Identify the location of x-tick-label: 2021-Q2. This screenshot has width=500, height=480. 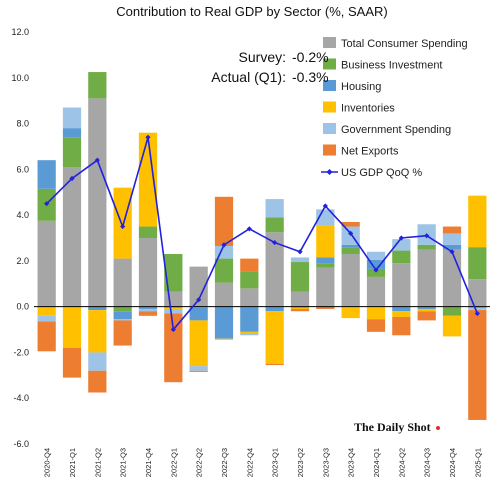
(97, 462).